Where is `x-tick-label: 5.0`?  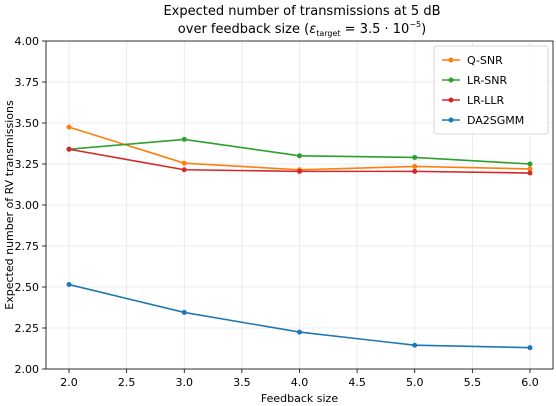 x-tick-label: 5.0 is located at coordinates (415, 382).